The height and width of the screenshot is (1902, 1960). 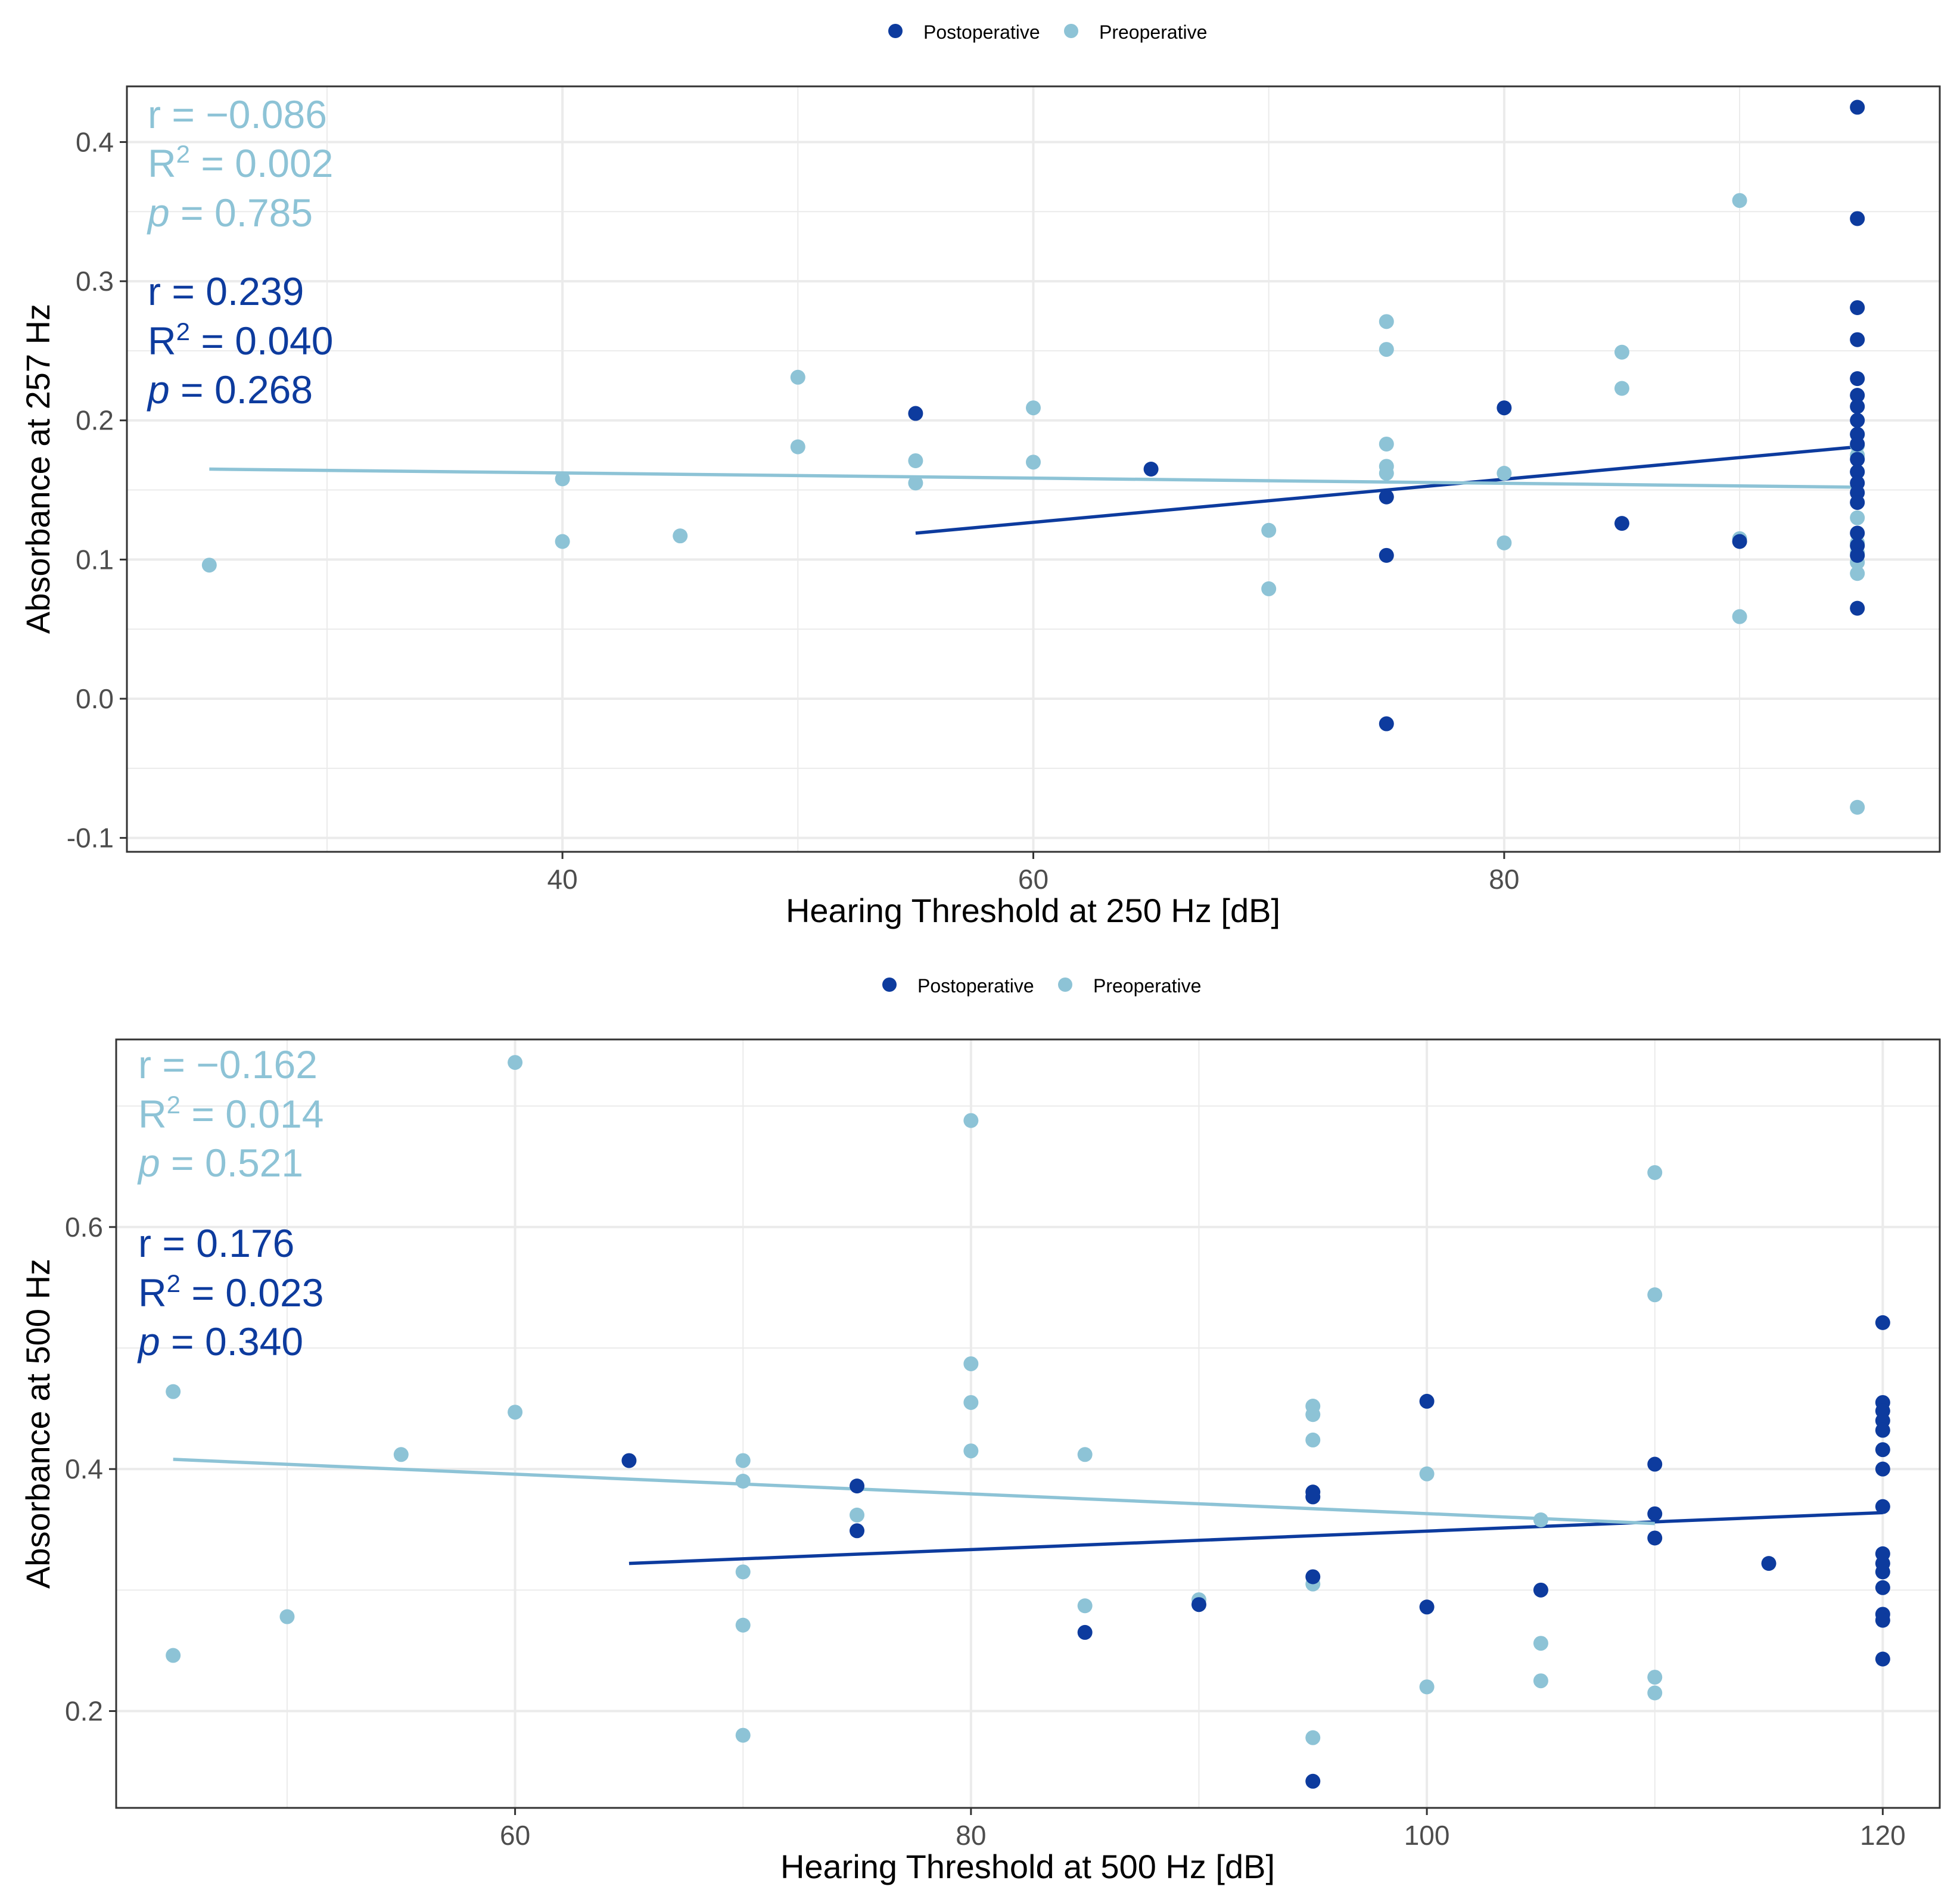 What do you see at coordinates (90, 838) in the screenshot?
I see `y-tick-label: -0.1` at bounding box center [90, 838].